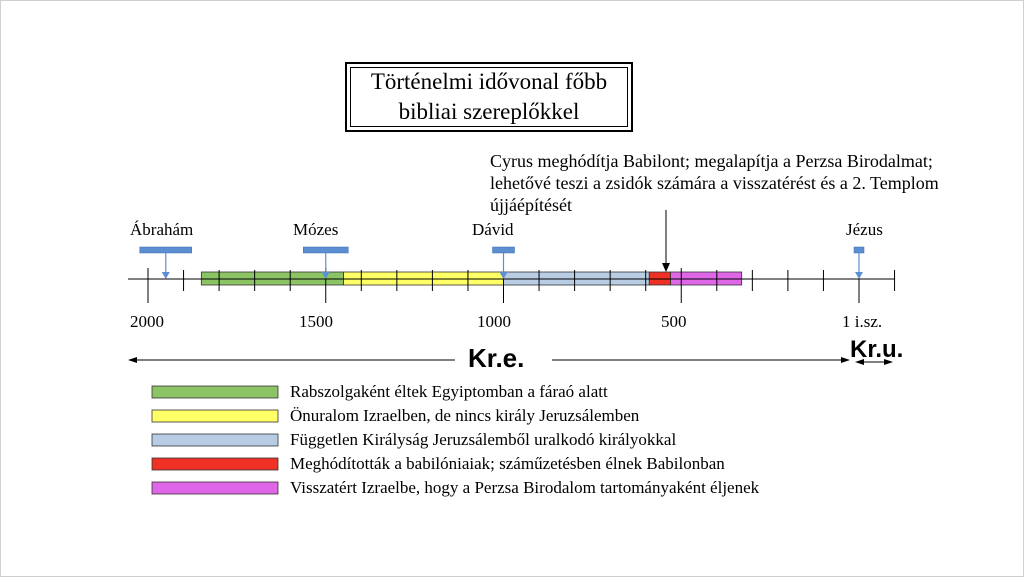 The width and height of the screenshot is (1024, 577). What do you see at coordinates (859, 362) in the screenshot?
I see `era-ad-arrowhead-left` at bounding box center [859, 362].